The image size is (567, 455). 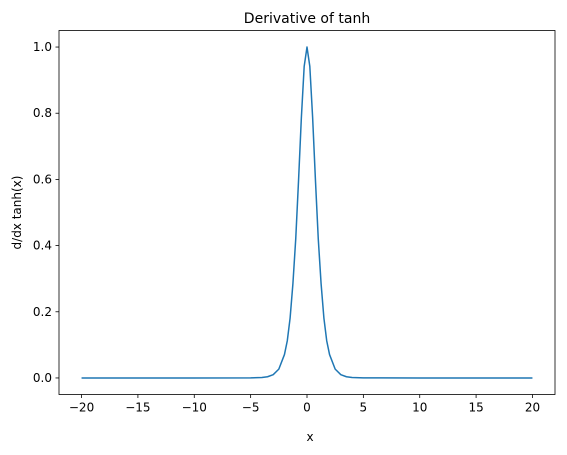 I want to click on x-tick-label: 10, so click(x=419, y=408).